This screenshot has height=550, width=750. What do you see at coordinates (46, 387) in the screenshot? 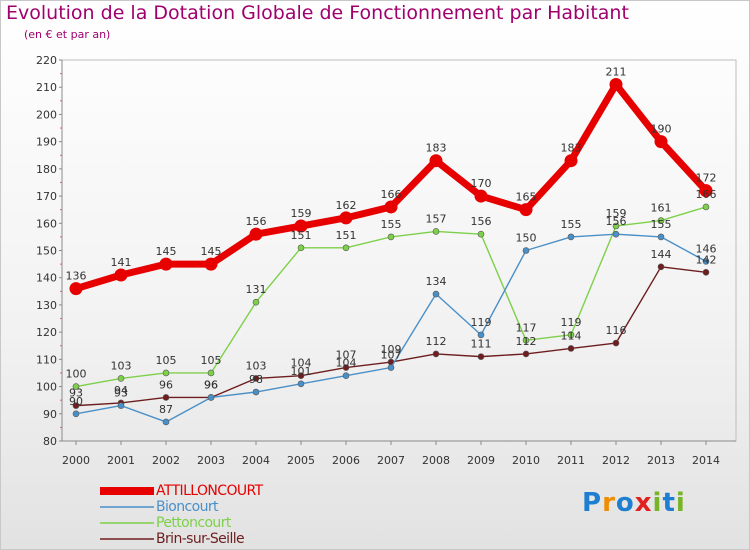
I see `y-tick-label: 100` at bounding box center [46, 387].